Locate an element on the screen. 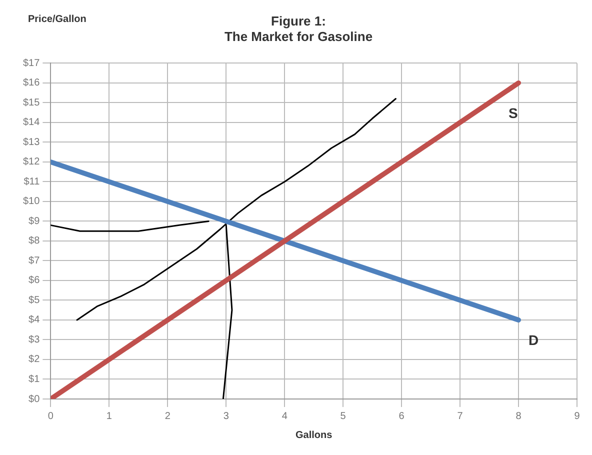  y-tick-label: $10 is located at coordinates (31, 202).